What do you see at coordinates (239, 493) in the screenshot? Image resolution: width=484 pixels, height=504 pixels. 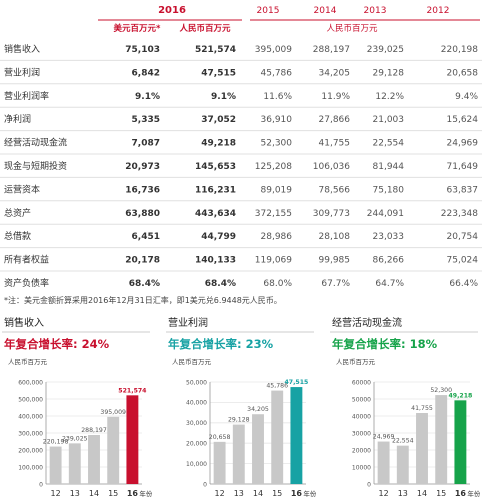 I see `x-tick-label: 13` at bounding box center [239, 493].